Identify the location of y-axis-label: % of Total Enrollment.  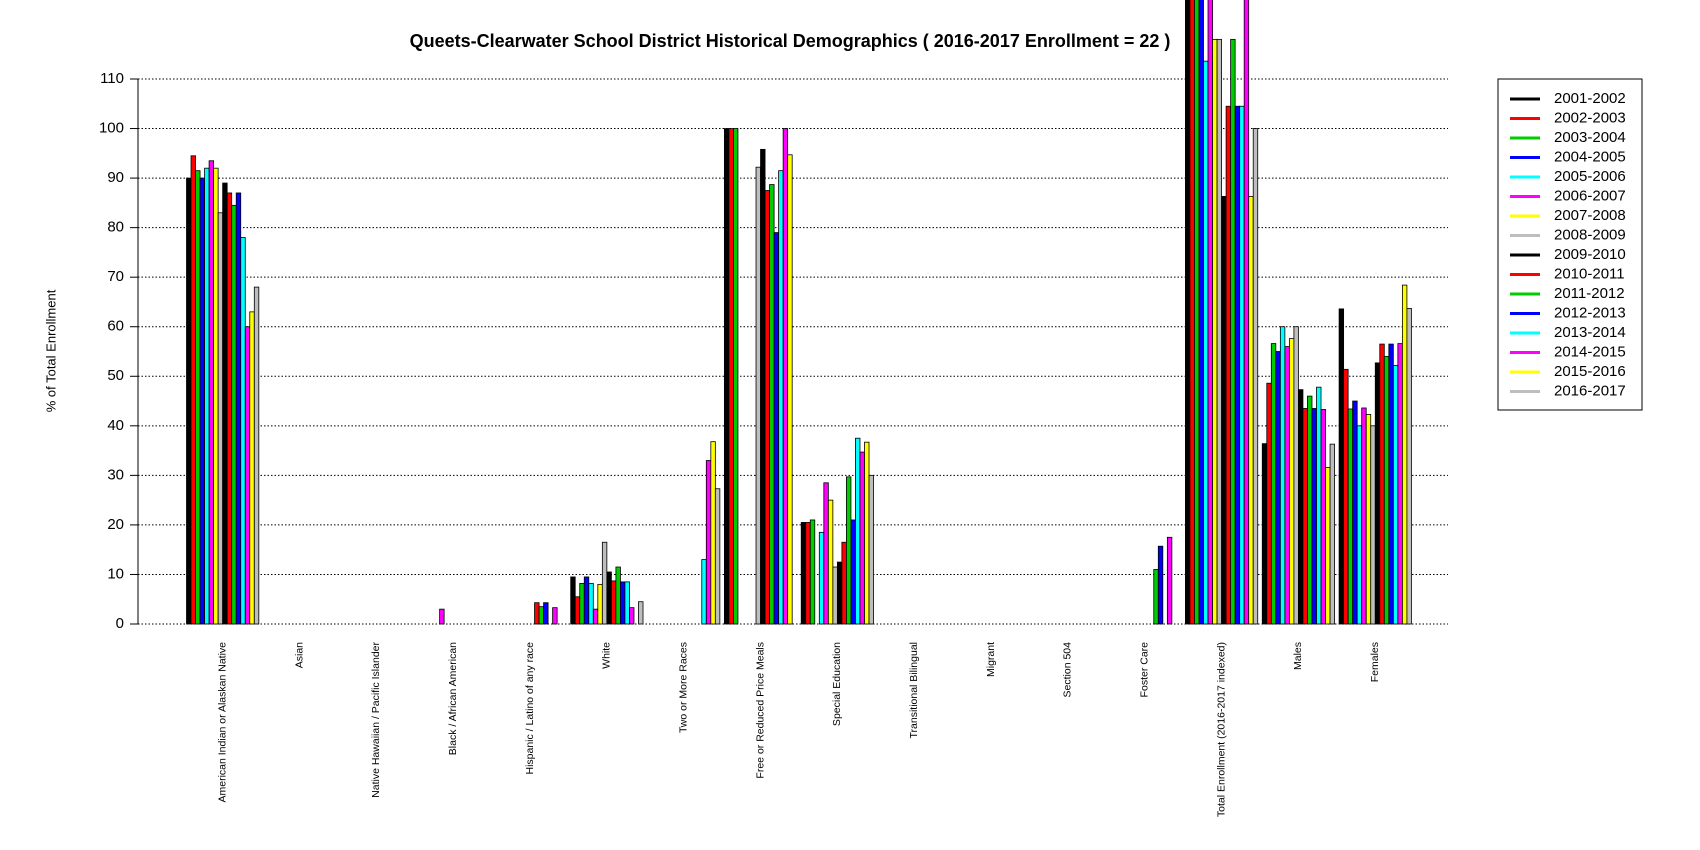
(50, 350).